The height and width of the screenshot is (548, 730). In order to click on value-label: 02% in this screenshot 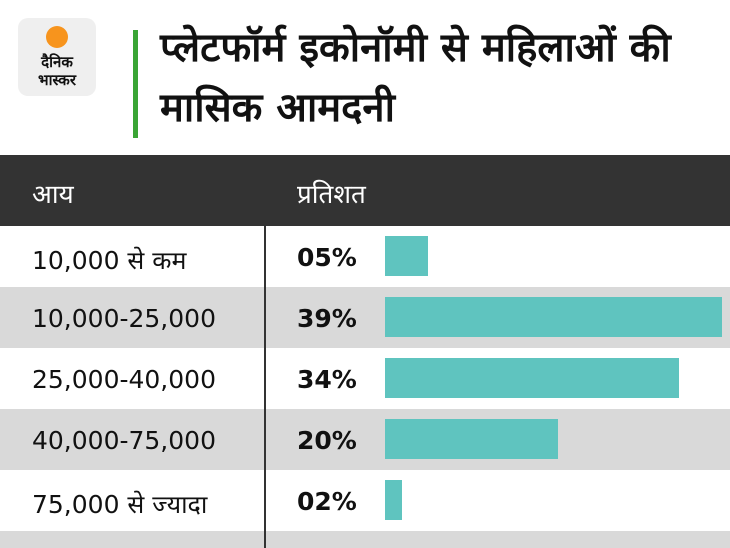, I will do `click(327, 501)`.